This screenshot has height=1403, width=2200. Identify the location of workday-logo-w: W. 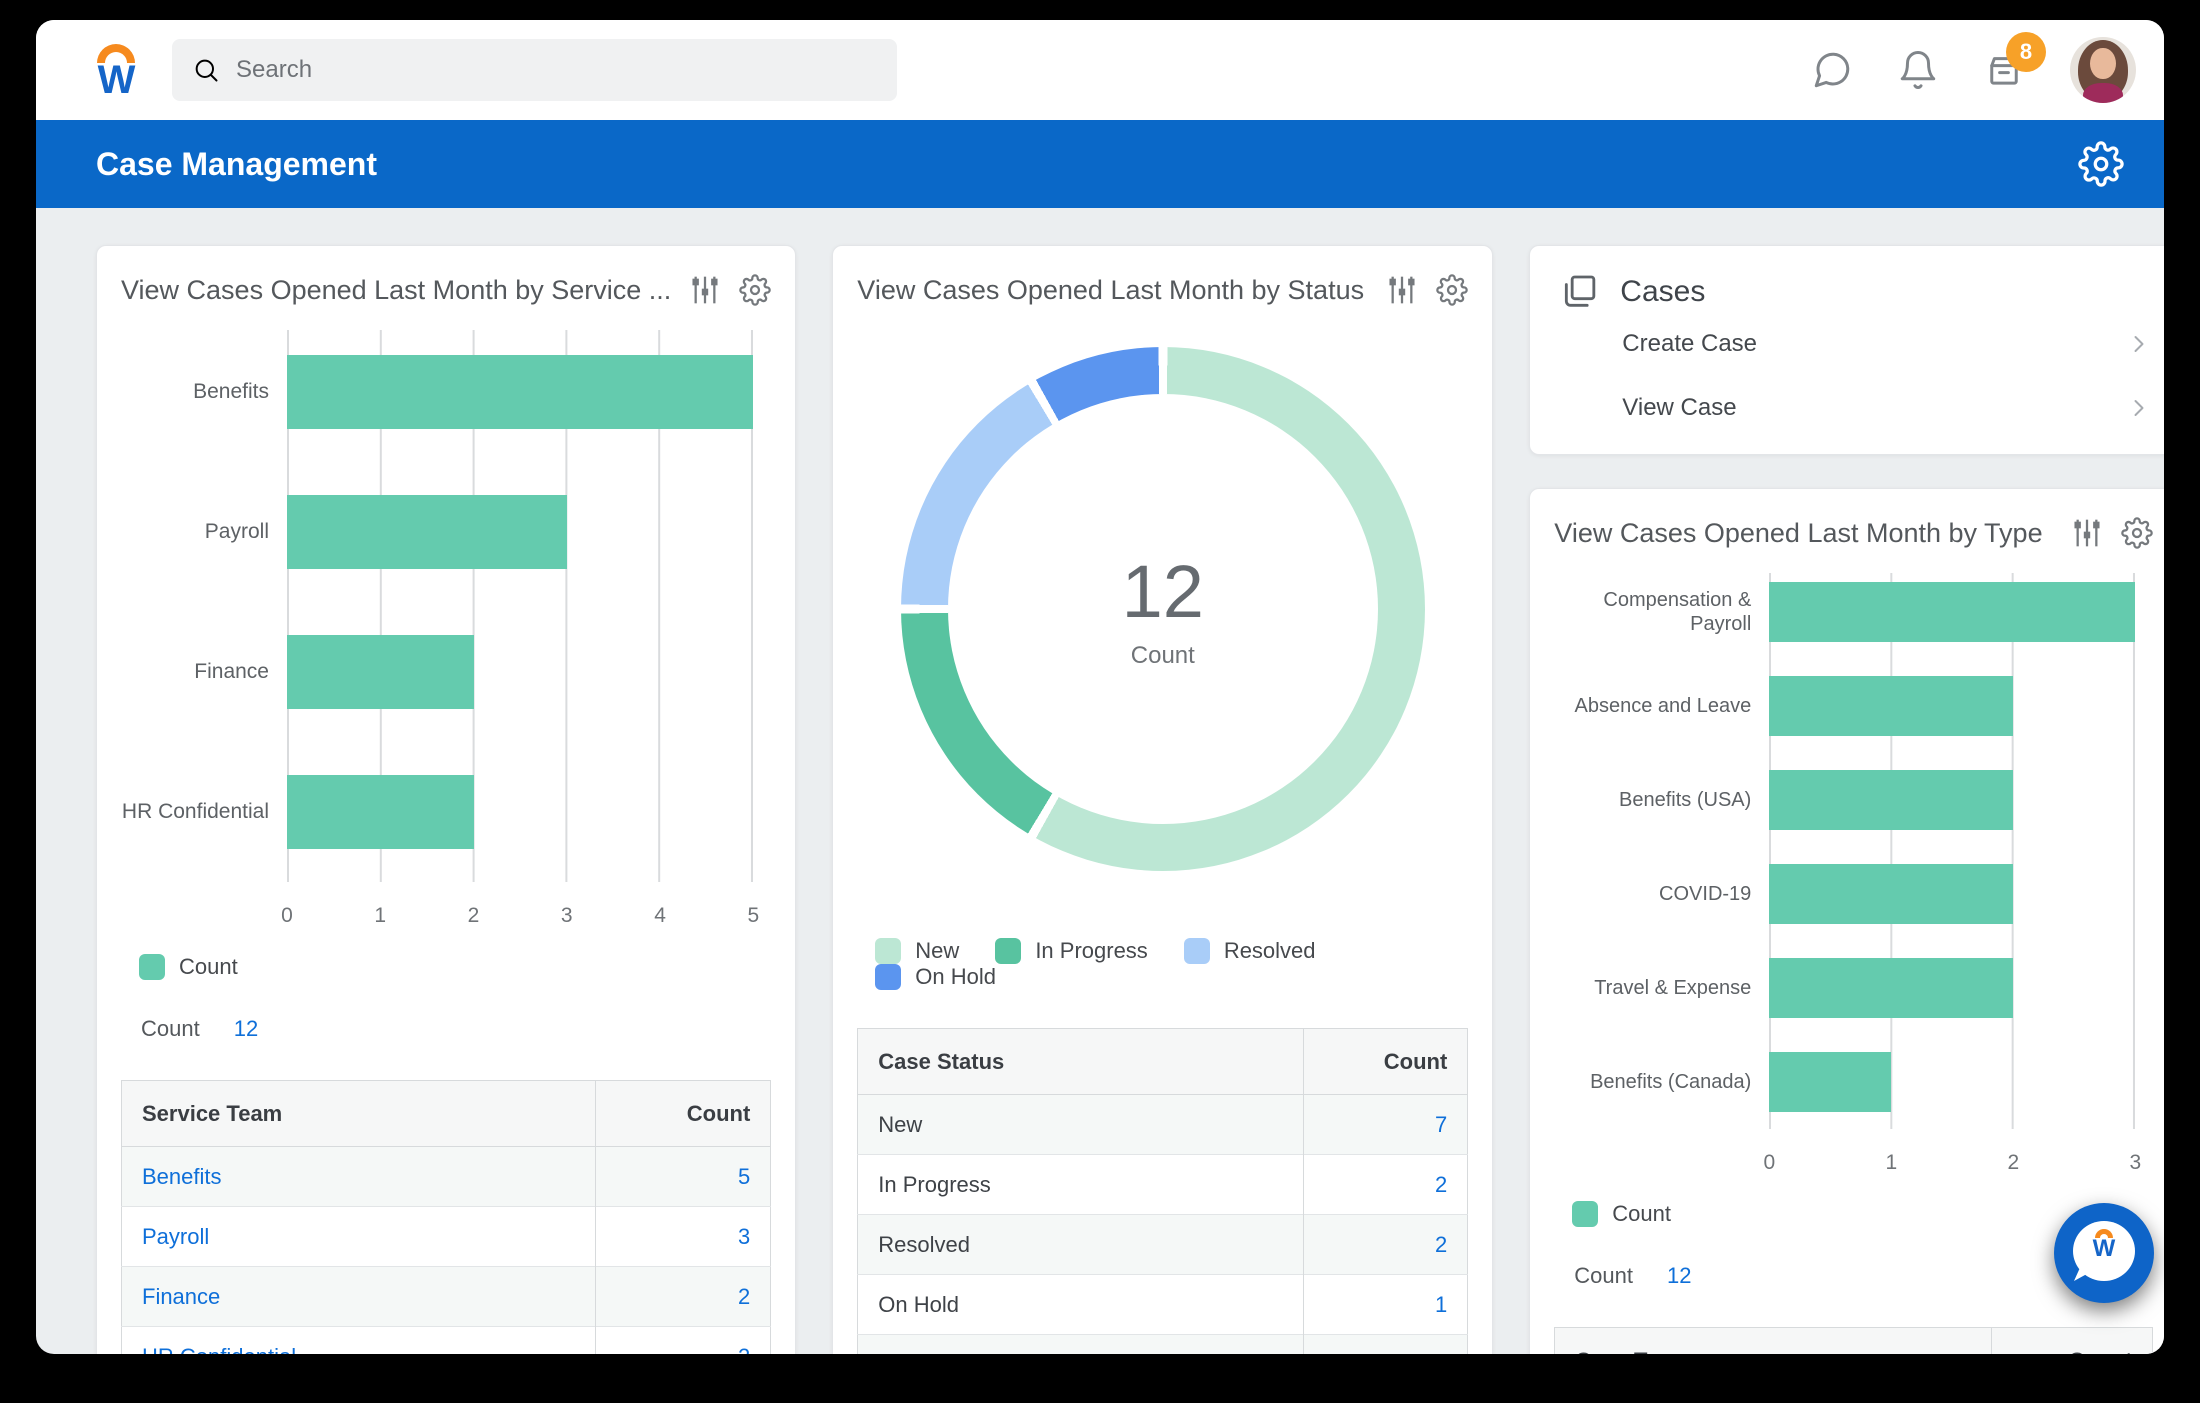
(116, 79).